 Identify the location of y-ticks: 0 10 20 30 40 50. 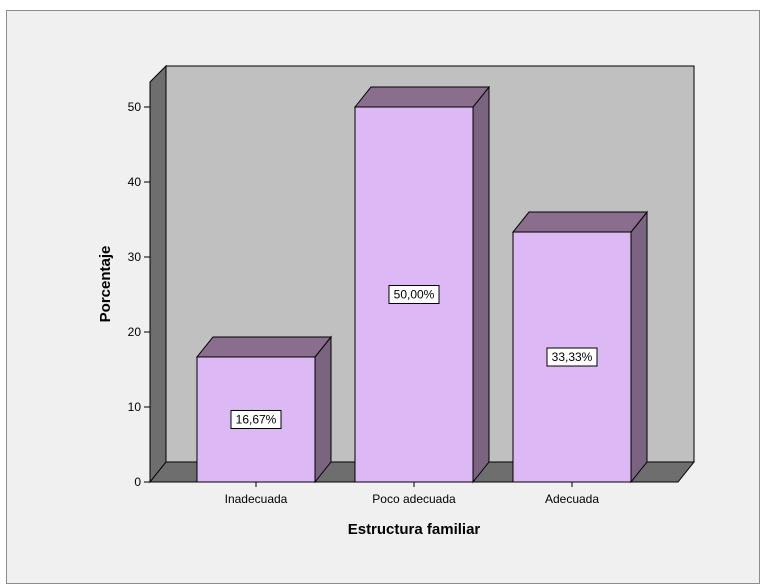
(139, 294).